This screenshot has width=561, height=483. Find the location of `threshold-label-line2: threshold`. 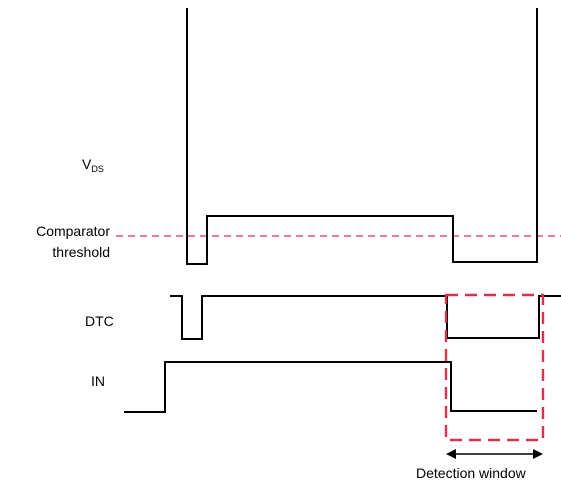

threshold-label-line2: threshold is located at coordinates (81, 252).